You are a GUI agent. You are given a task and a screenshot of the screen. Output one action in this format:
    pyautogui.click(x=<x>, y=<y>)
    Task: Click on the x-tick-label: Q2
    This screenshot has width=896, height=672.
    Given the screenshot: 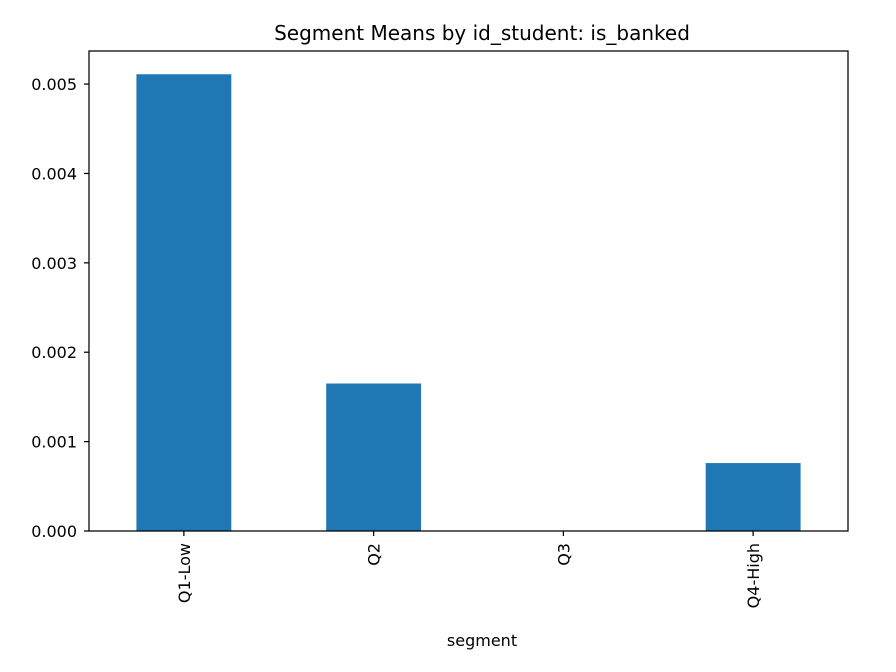 What is the action you would take?
    pyautogui.click(x=374, y=554)
    